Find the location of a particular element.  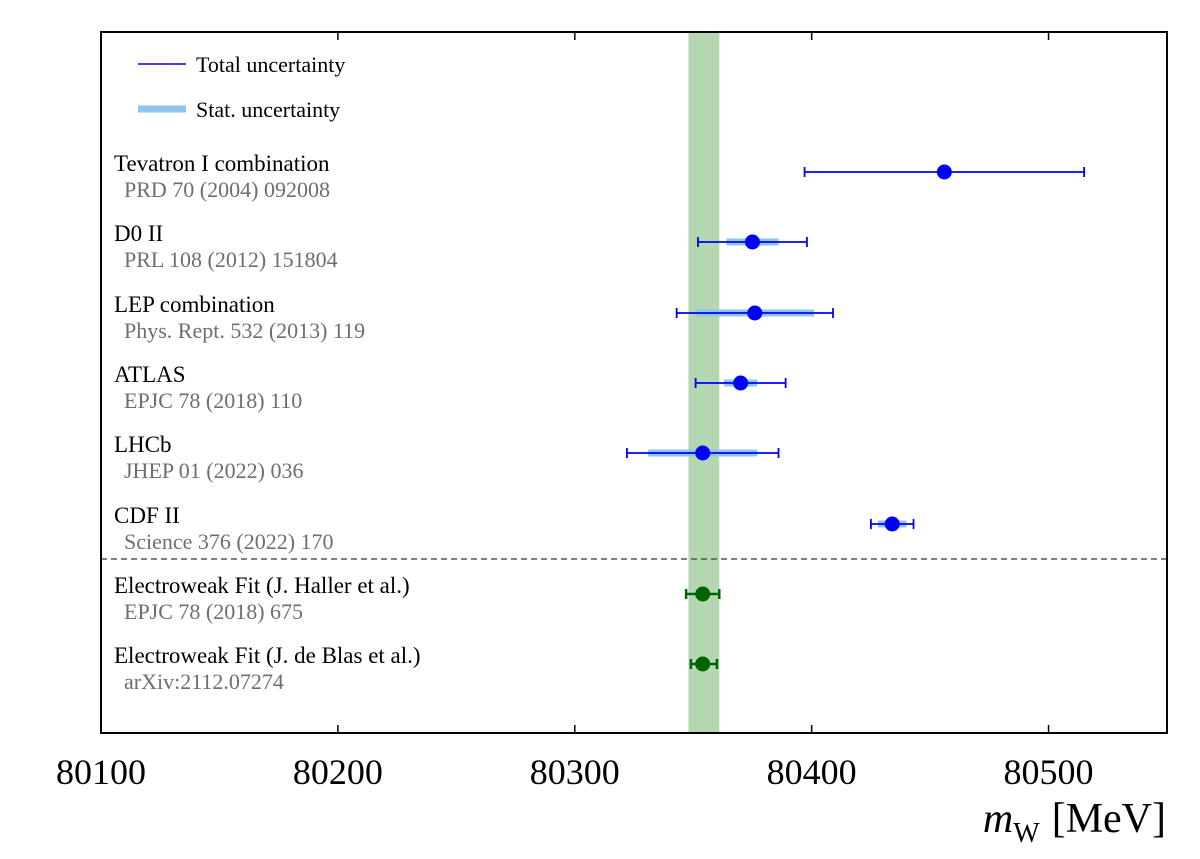

x-axis-label-symbol: m is located at coordinates (998, 819).